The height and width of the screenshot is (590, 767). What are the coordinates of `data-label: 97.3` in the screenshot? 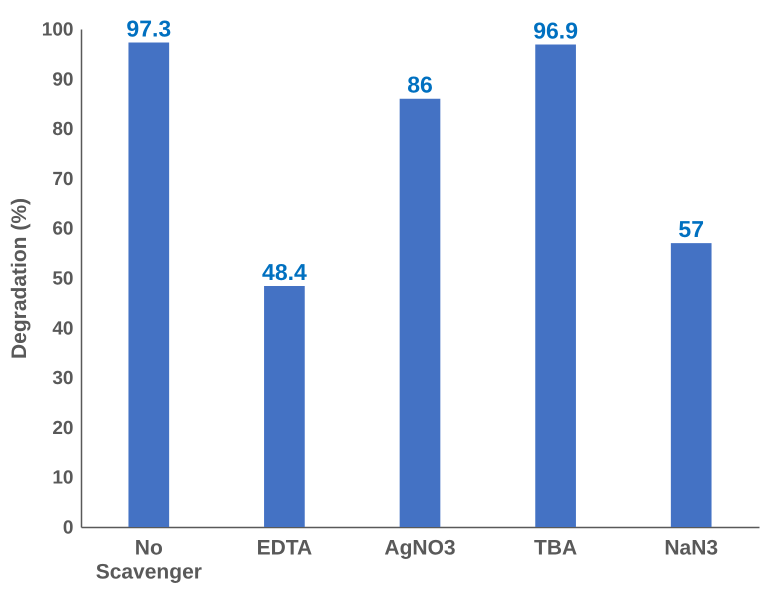 It's located at (149, 28).